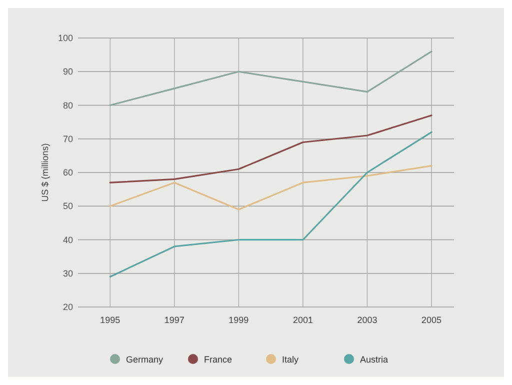 This screenshot has width=512, height=385. Describe the element at coordinates (110, 320) in the screenshot. I see `x-tick-label: 1995` at that location.